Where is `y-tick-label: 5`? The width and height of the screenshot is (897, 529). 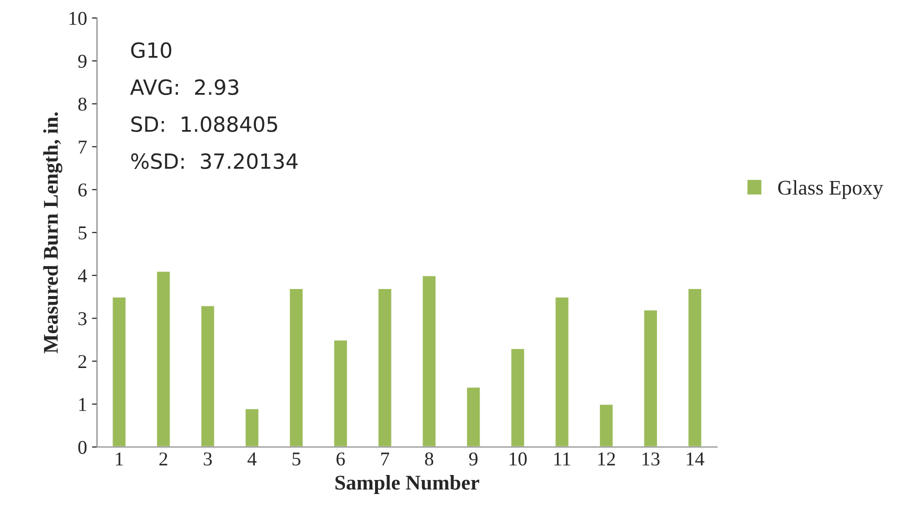 y-tick-label: 5 is located at coordinates (82, 233).